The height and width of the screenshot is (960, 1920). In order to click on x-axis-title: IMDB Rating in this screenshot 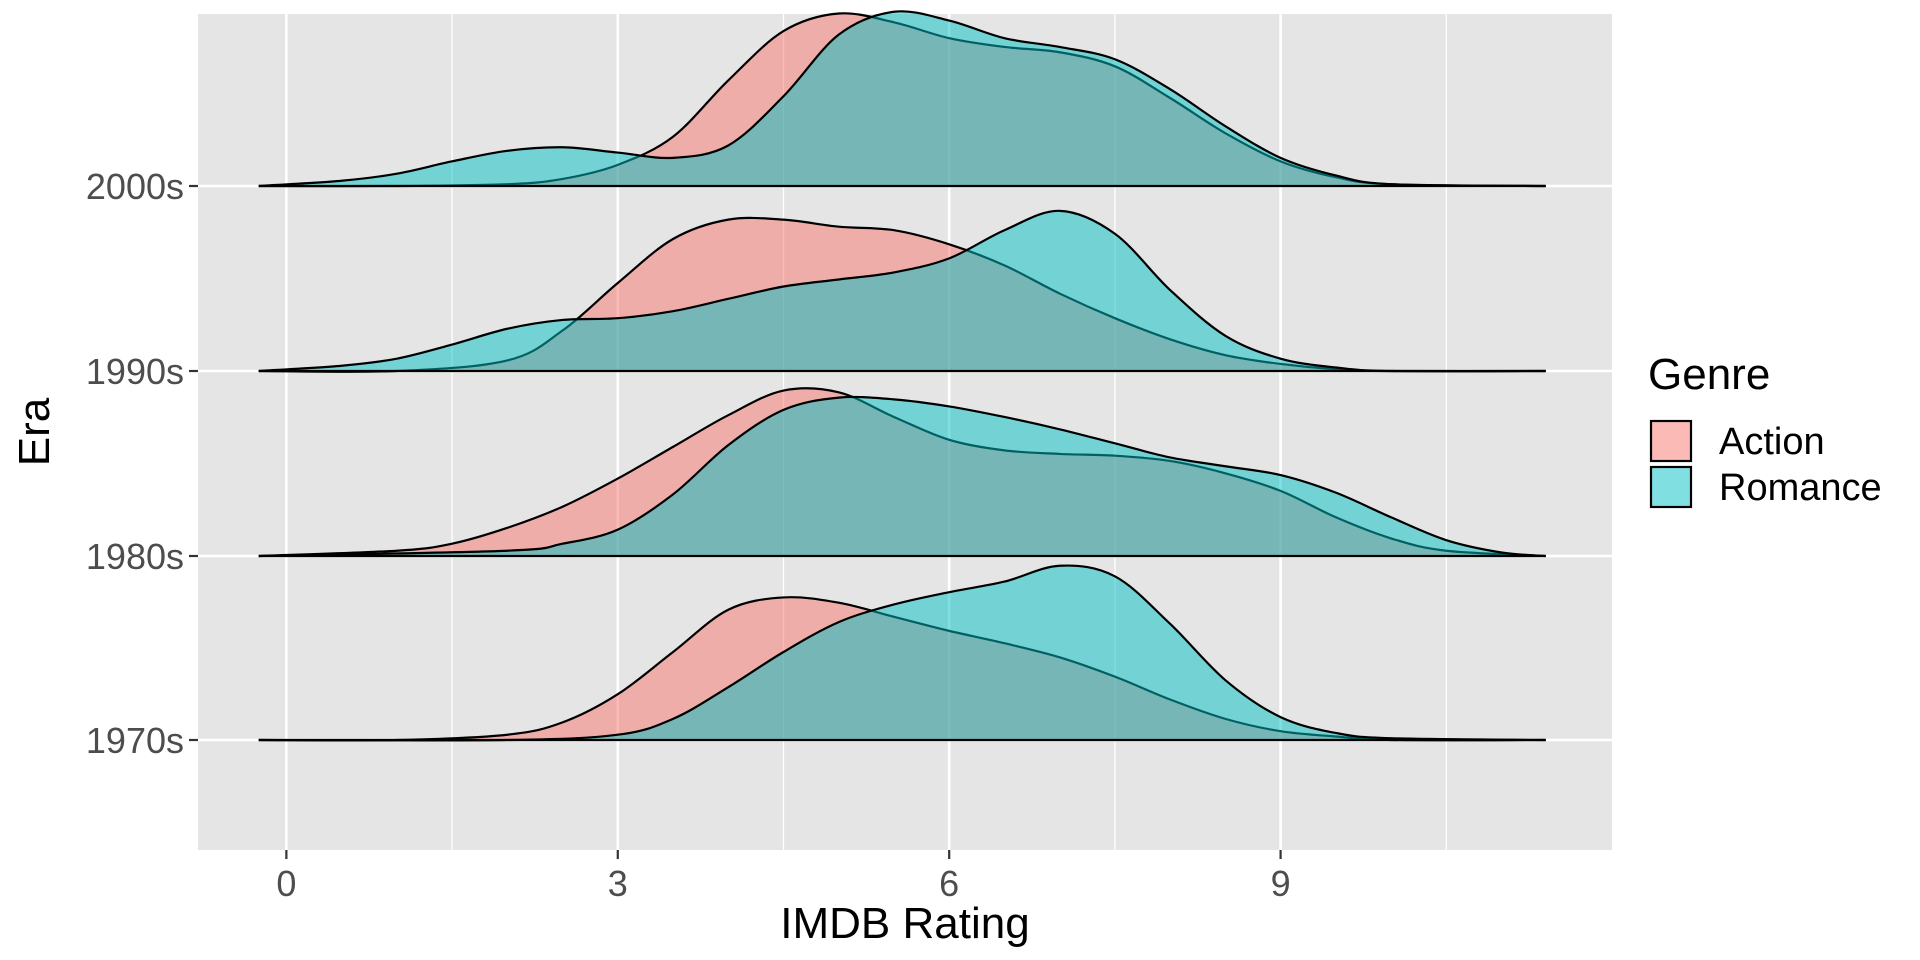, I will do `click(904, 923)`.